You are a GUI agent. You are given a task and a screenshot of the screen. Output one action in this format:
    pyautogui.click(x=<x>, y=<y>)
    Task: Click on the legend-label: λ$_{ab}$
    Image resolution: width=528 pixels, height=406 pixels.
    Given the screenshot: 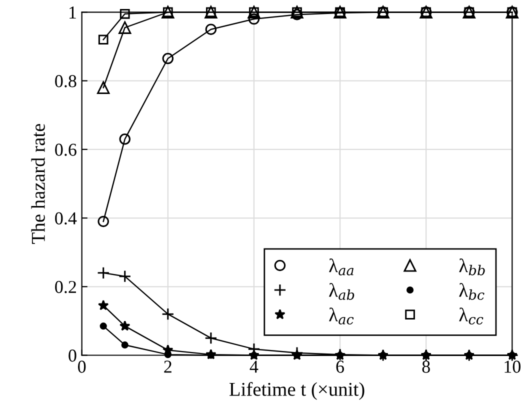 What is the action you would take?
    pyautogui.click(x=341, y=291)
    